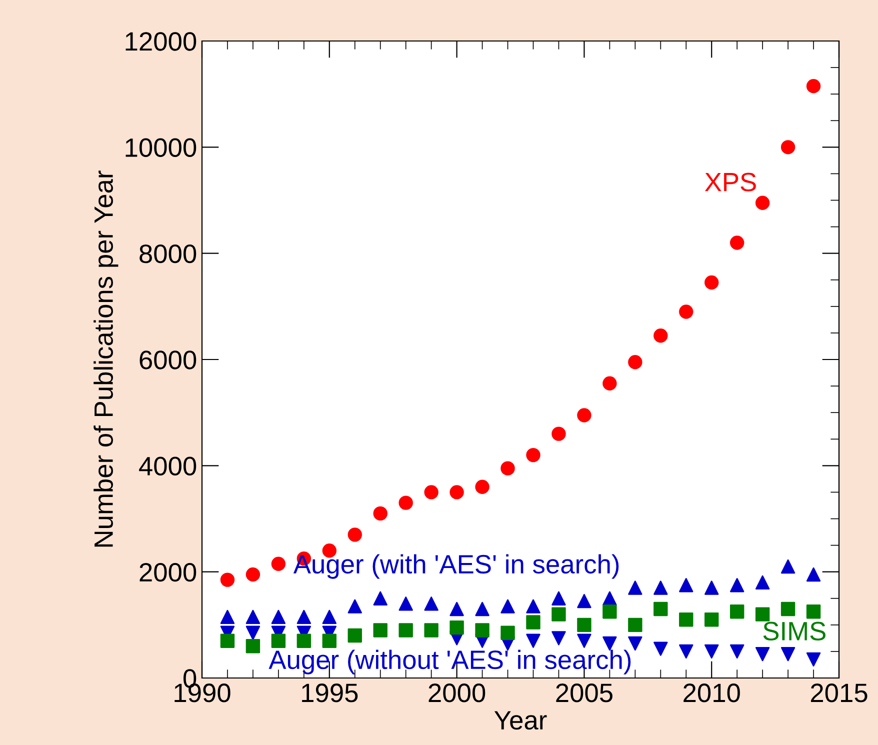 The height and width of the screenshot is (745, 878). I want to click on y-axis-title: Number of Publications per Year, so click(106, 358).